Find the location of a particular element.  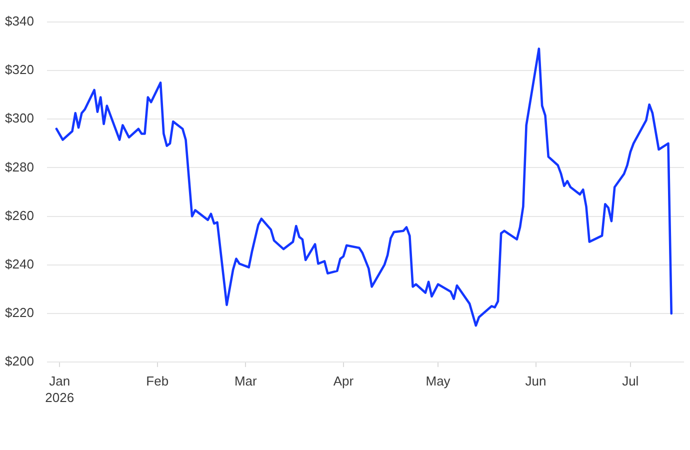

y-tick-label: $280 is located at coordinates (19, 166).